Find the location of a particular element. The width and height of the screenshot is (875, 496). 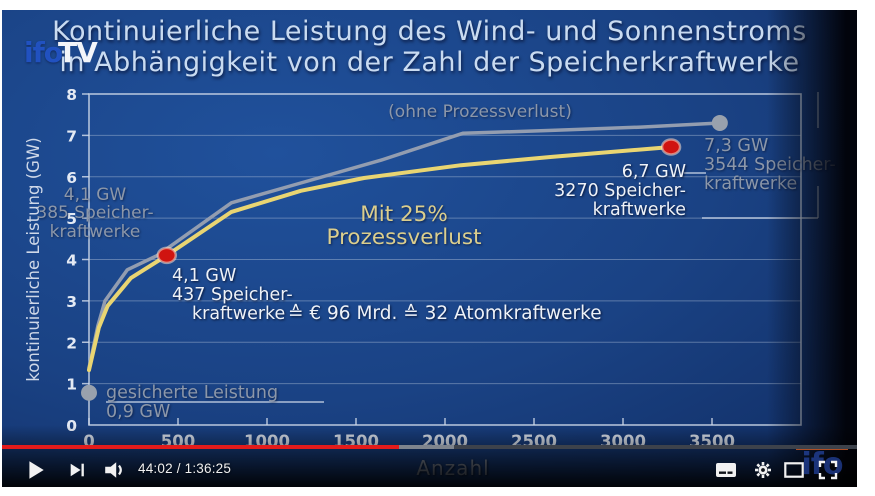

subtitles-button is located at coordinates (726, 470).